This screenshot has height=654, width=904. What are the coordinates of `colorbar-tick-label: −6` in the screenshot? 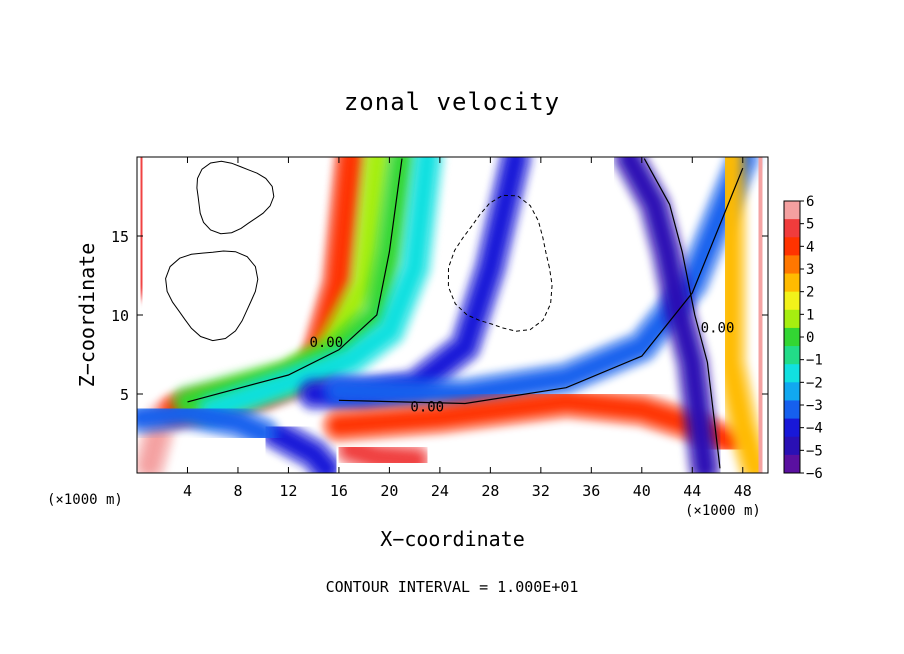 It's located at (814, 474).